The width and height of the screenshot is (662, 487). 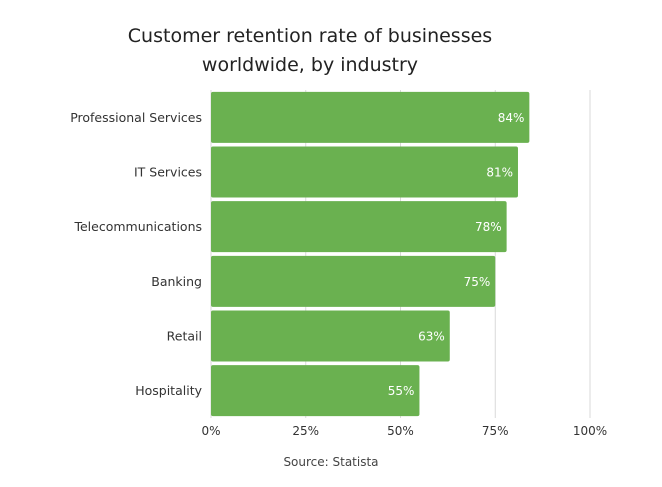 I want to click on x-tick-label: 25%, so click(x=305, y=431).